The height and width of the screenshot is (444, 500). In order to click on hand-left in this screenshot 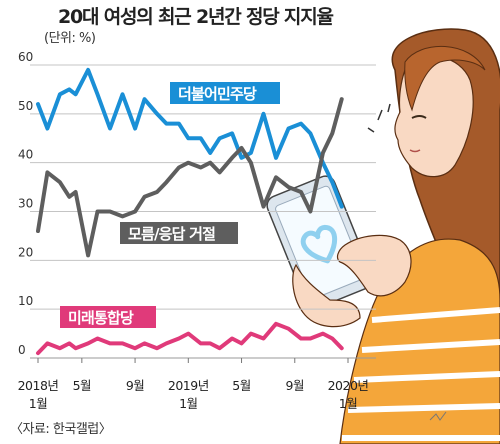, I will do `click(326, 295)`.